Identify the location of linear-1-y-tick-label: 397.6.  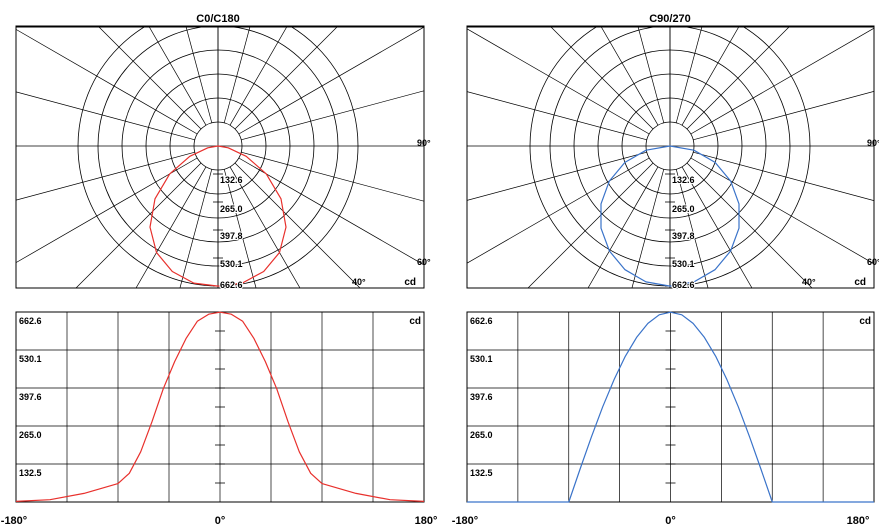
(481, 397).